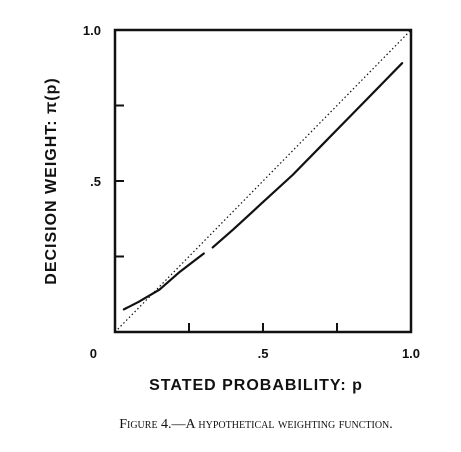 The image size is (461, 452). I want to click on y-tick-label: 1.0, so click(92, 30).